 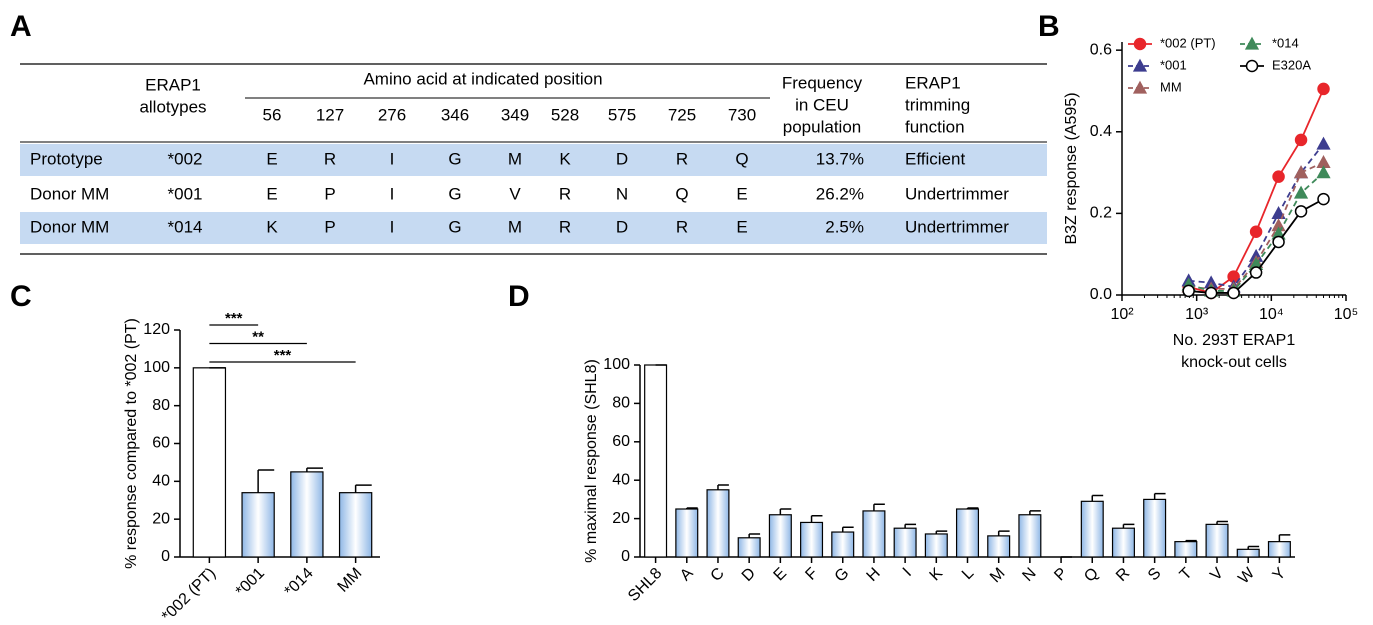 What do you see at coordinates (1061, 575) in the screenshot?
I see `x-tick-label: P` at bounding box center [1061, 575].